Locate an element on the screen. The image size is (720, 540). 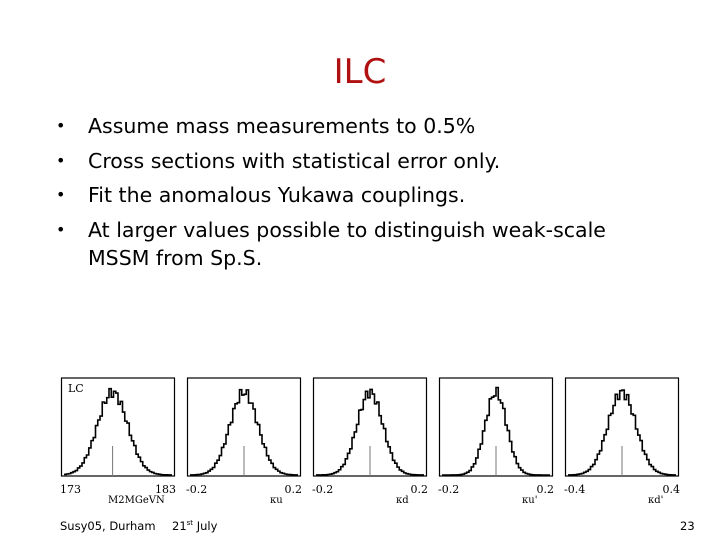
x-tick-min: -0.4 is located at coordinates (575, 489).